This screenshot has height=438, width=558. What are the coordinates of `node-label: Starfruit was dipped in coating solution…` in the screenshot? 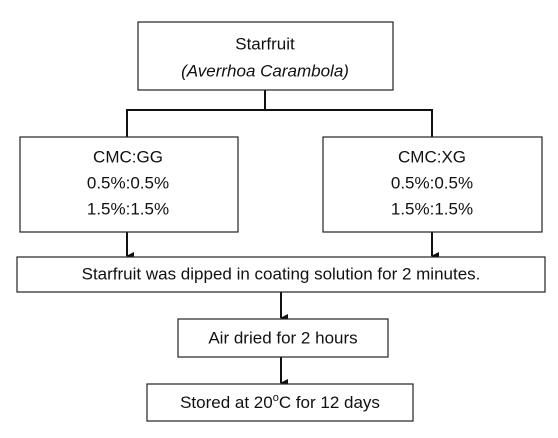 It's located at (281, 273).